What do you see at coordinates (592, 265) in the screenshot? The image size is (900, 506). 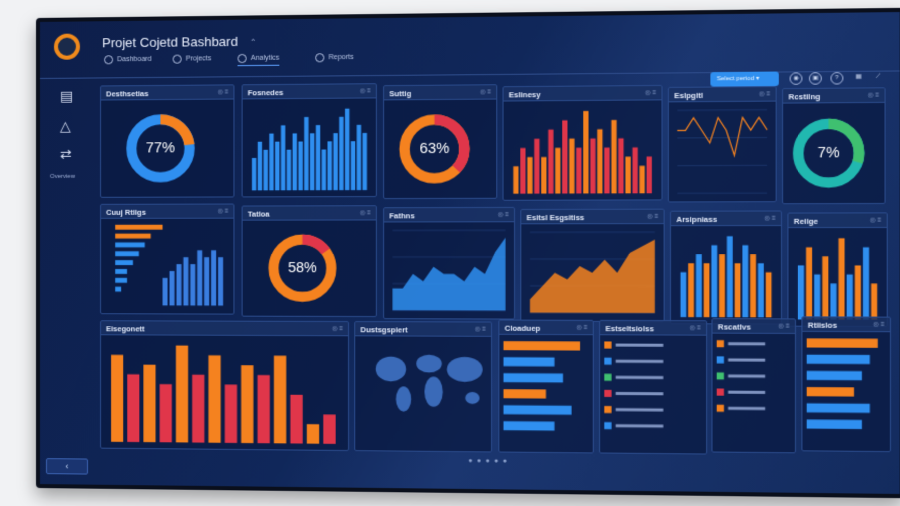 I see `panel-area: Esitsl Esgsitiss ◎ ≡` at bounding box center [592, 265].